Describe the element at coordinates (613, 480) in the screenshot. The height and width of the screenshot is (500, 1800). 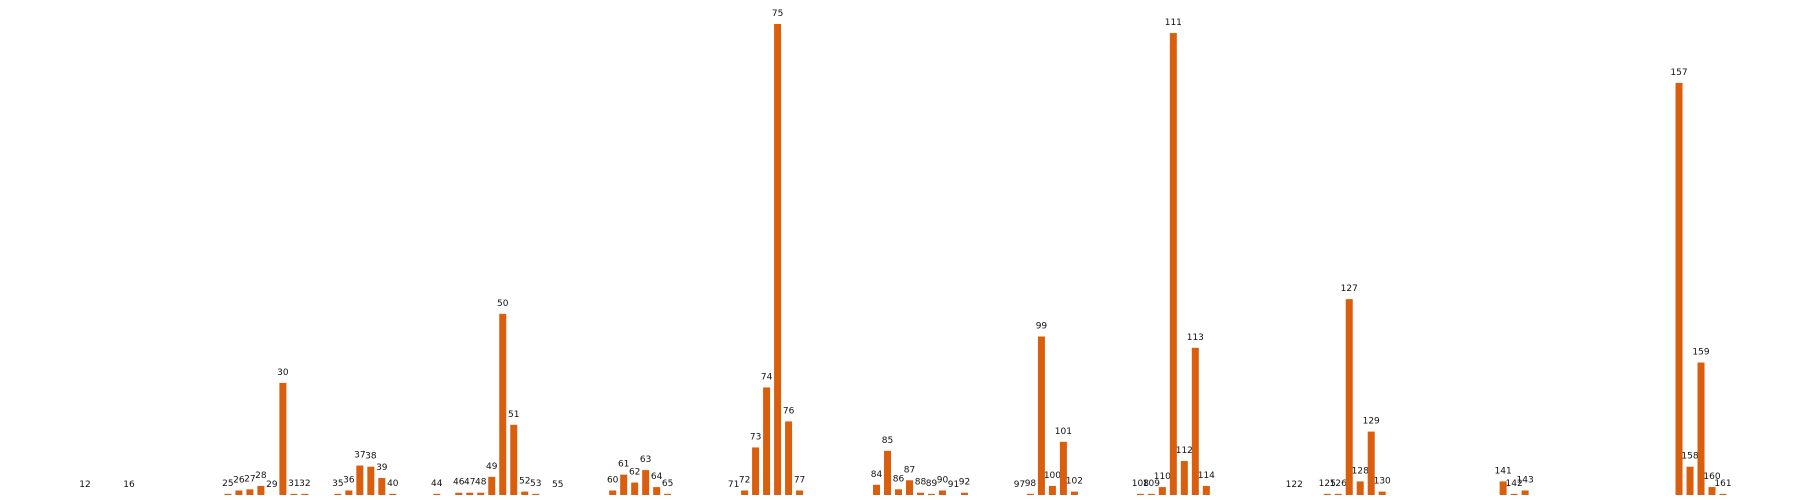
I see `bar-label: 60` at that location.